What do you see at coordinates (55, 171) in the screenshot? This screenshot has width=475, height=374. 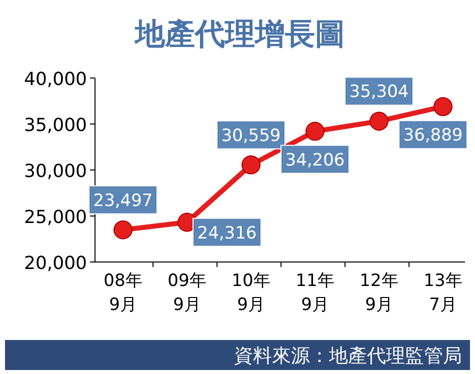 I see `y-tick-label: 30,000` at bounding box center [55, 171].